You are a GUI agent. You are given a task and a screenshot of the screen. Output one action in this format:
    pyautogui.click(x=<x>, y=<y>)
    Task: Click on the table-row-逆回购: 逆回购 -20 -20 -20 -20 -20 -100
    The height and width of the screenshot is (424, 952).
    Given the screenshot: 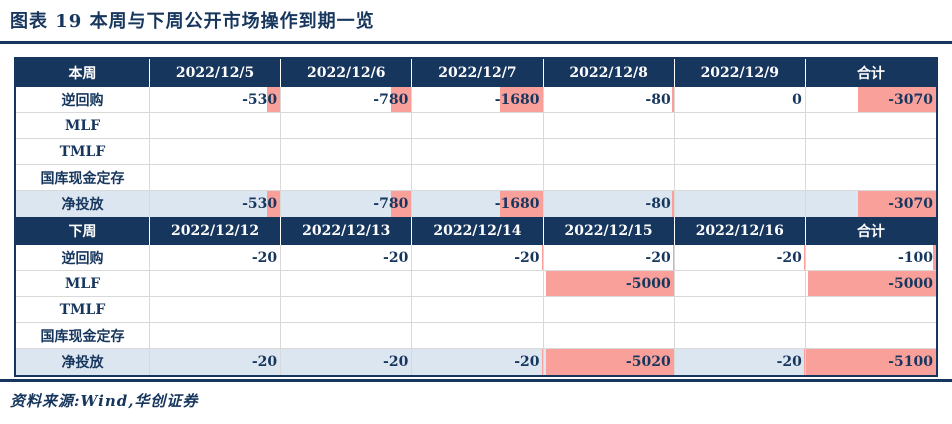 What is the action you would take?
    pyautogui.click(x=476, y=258)
    